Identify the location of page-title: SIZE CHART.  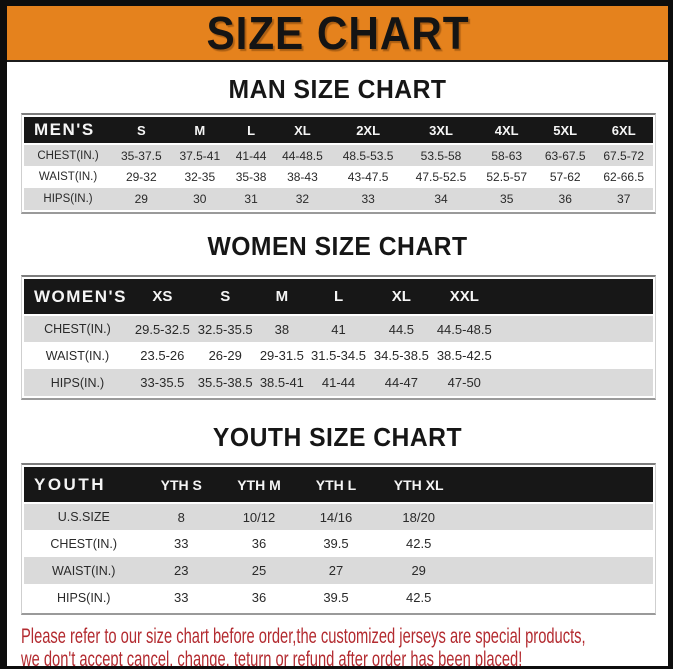
(337, 33).